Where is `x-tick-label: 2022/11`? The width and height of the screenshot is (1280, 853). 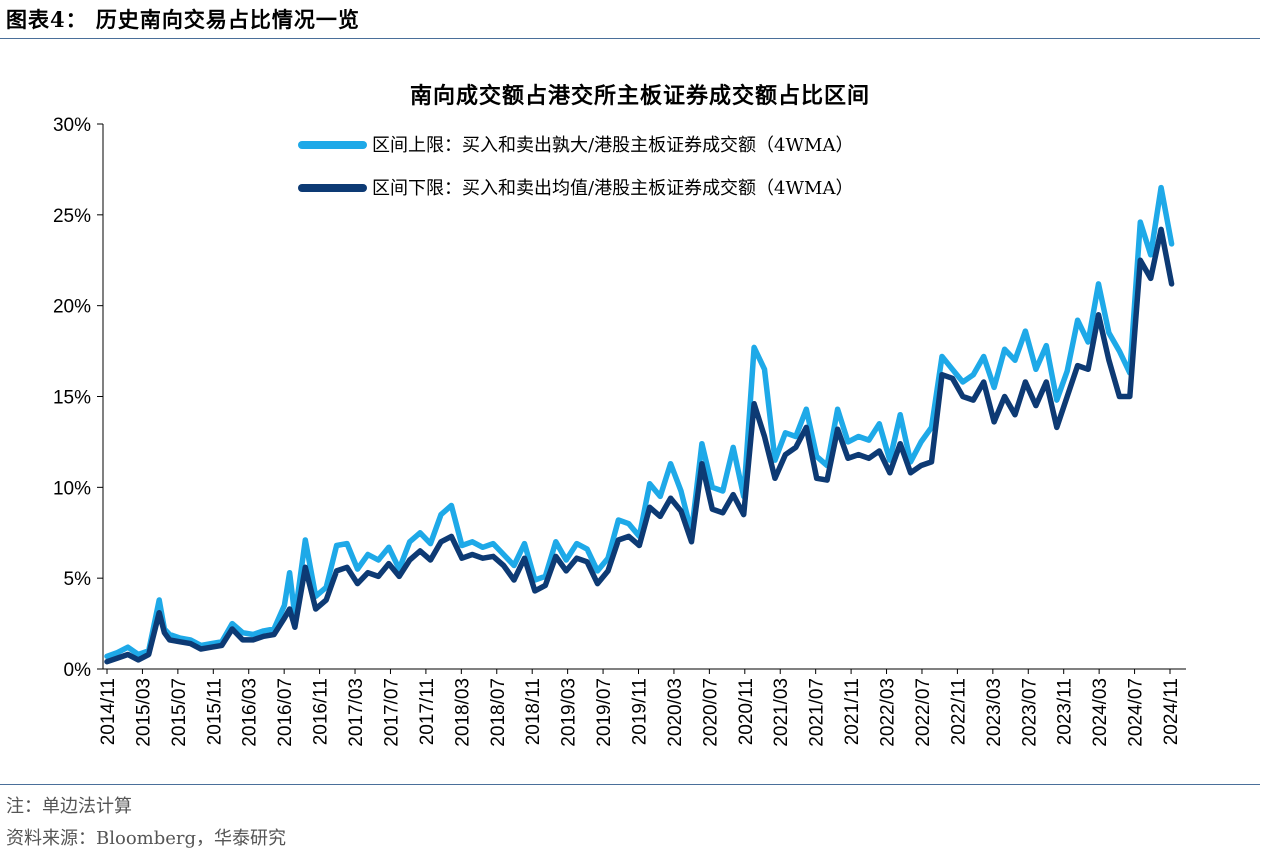
x-tick-label: 2022/11 is located at coordinates (958, 711).